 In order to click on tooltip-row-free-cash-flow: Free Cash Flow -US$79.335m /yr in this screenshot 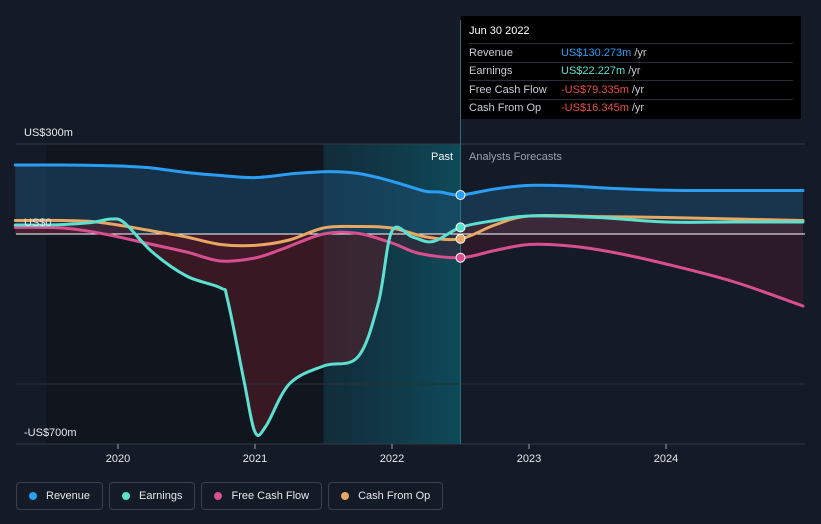, I will do `click(631, 89)`.